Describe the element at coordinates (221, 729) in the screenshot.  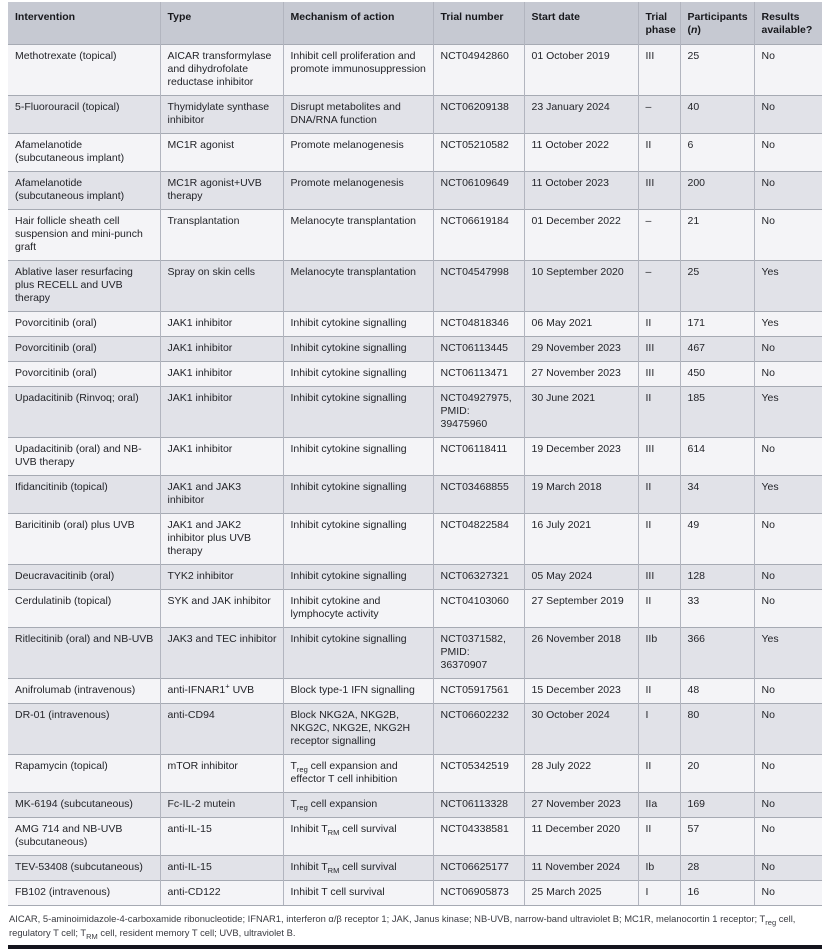
I see `cell-type: anti-CD94` at that location.